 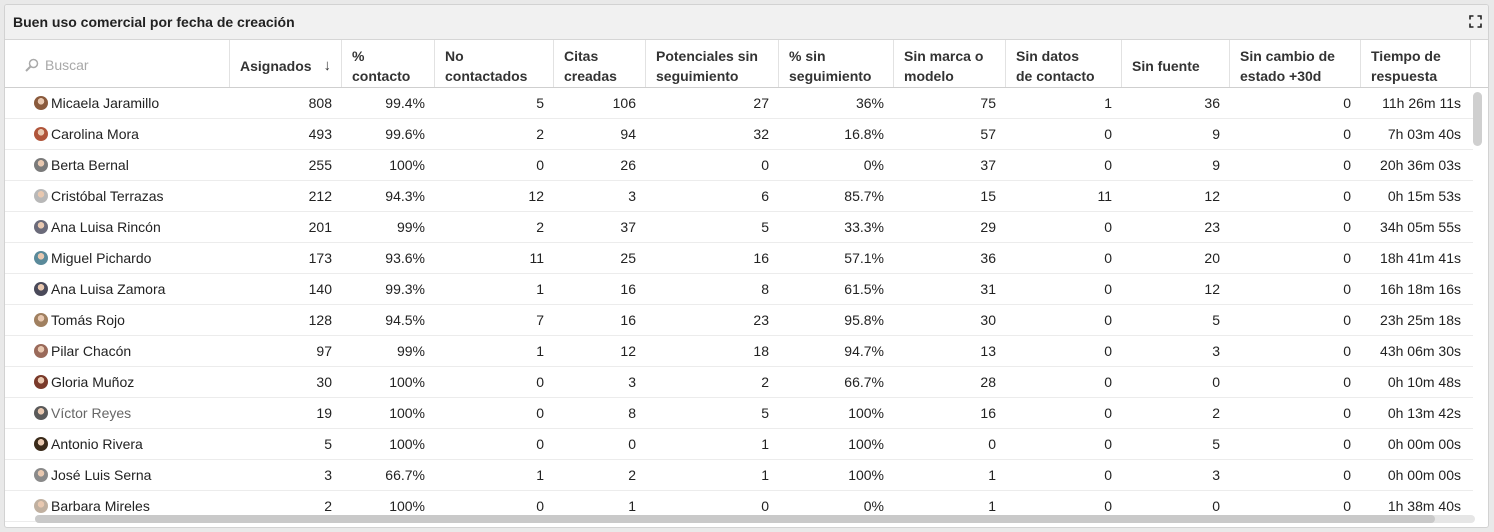 I want to click on search-input, so click(x=130, y=65).